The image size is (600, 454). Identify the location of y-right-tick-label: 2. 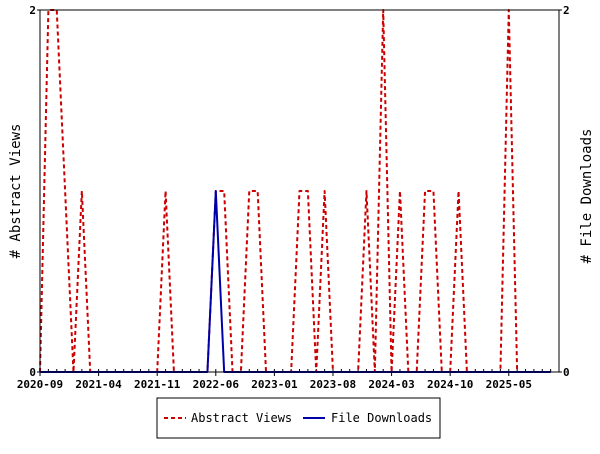
(566, 10).